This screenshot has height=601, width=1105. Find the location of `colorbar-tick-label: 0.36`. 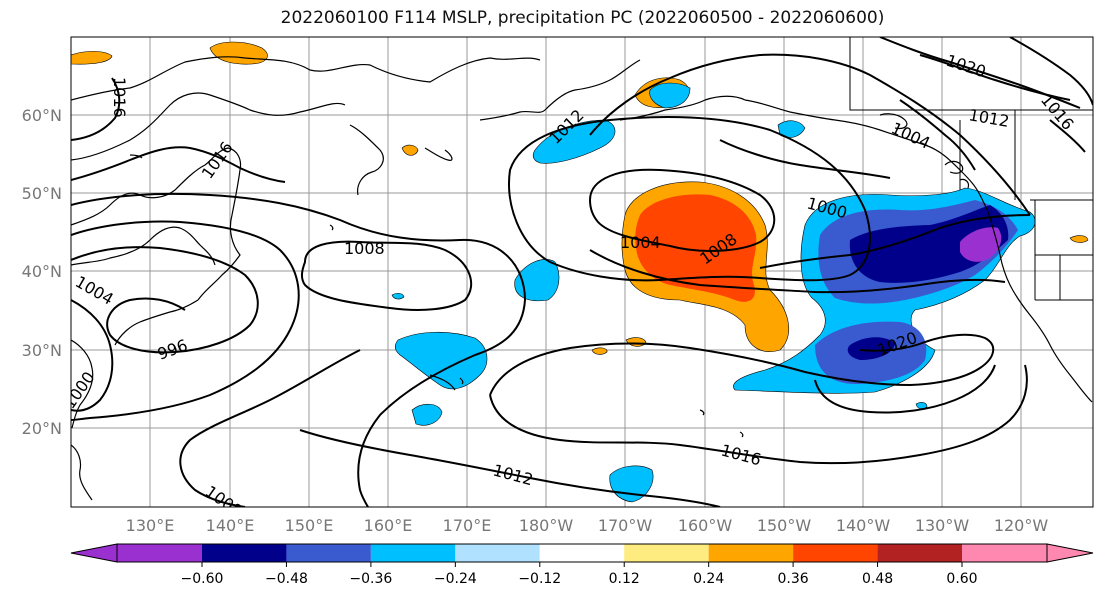

colorbar-tick-label: 0.36 is located at coordinates (793, 579).